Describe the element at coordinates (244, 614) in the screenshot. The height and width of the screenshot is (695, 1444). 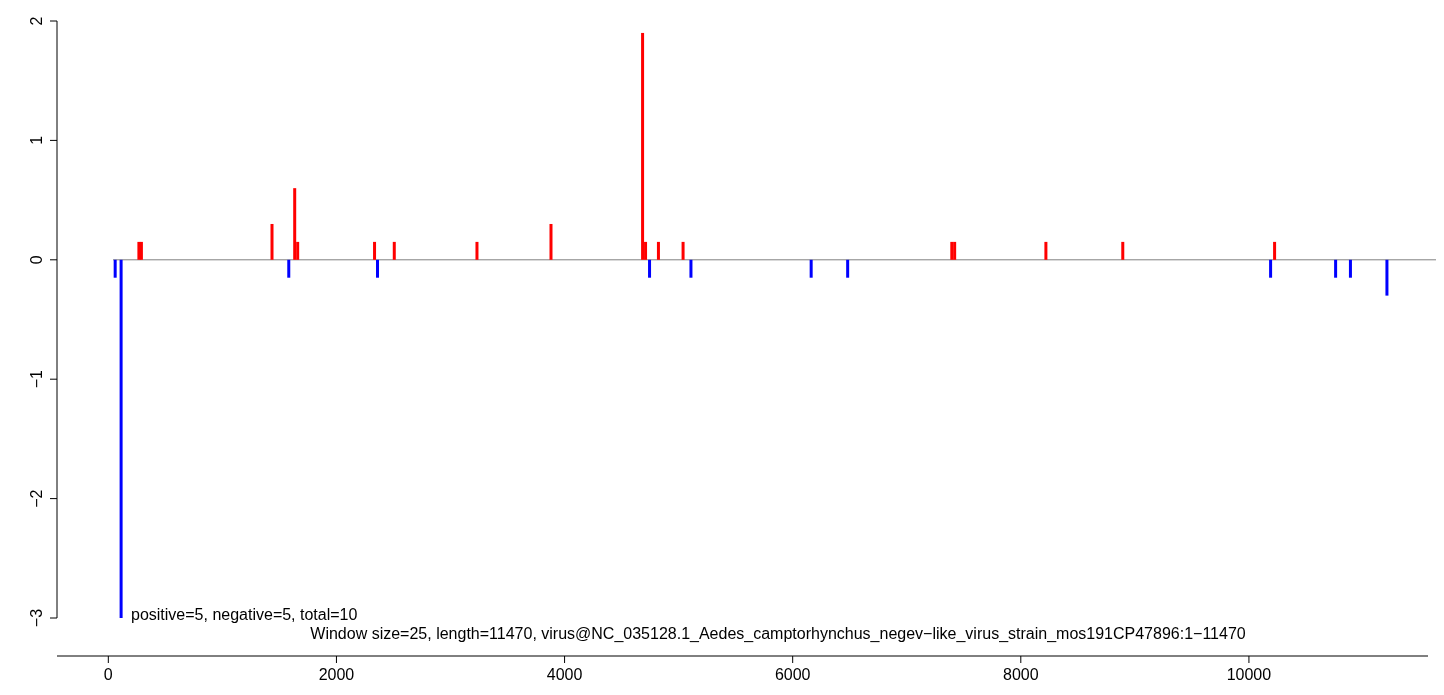
I see `annotation: positive=5, negative=5, total=10` at that location.